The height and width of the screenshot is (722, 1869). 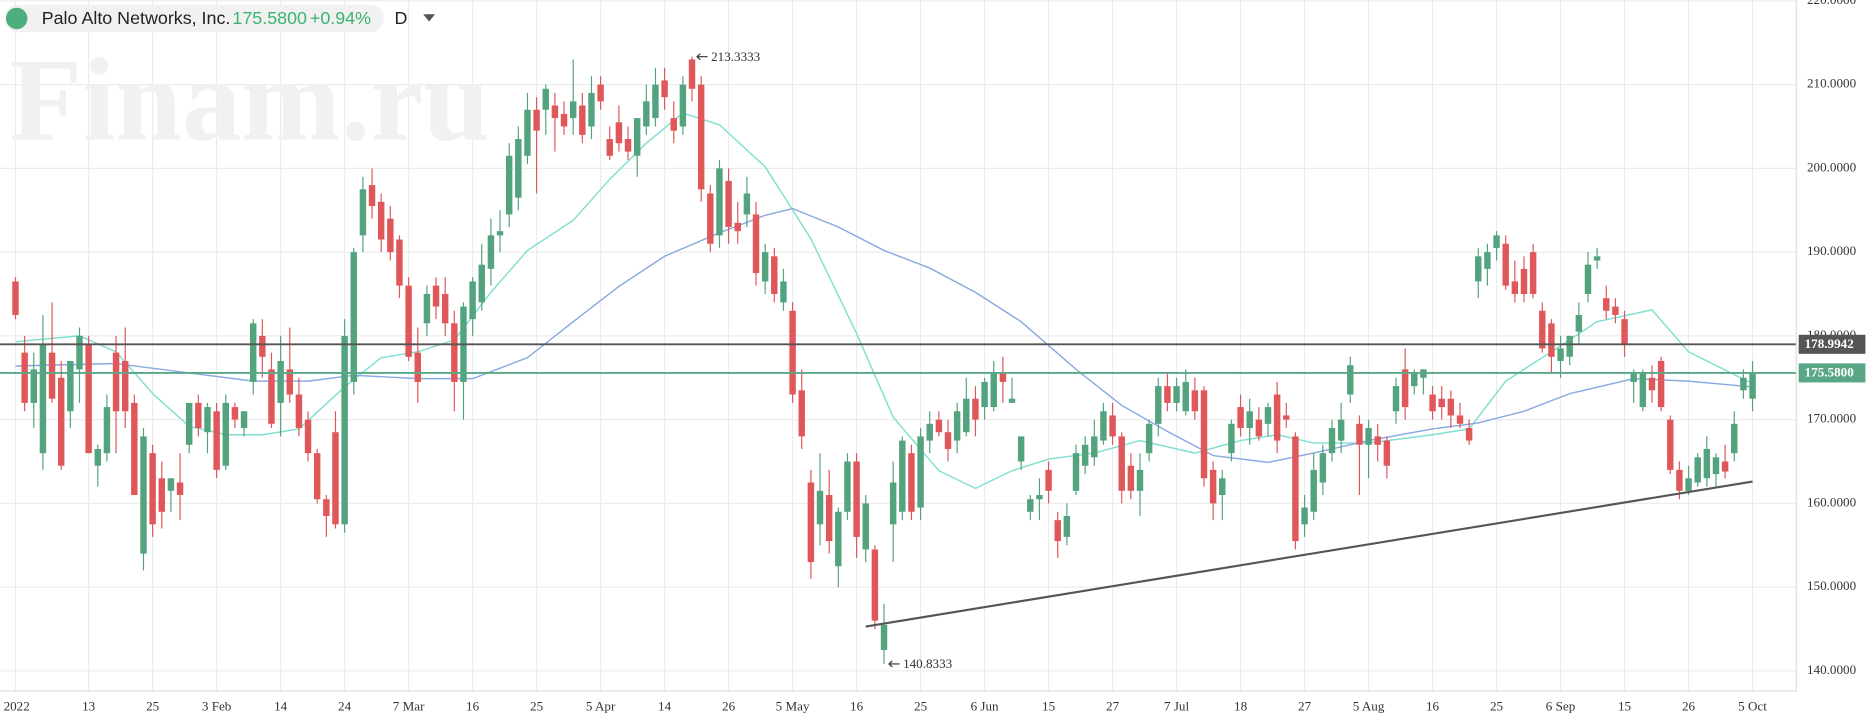 I want to click on annotation-label: 213.3333, so click(x=736, y=56).